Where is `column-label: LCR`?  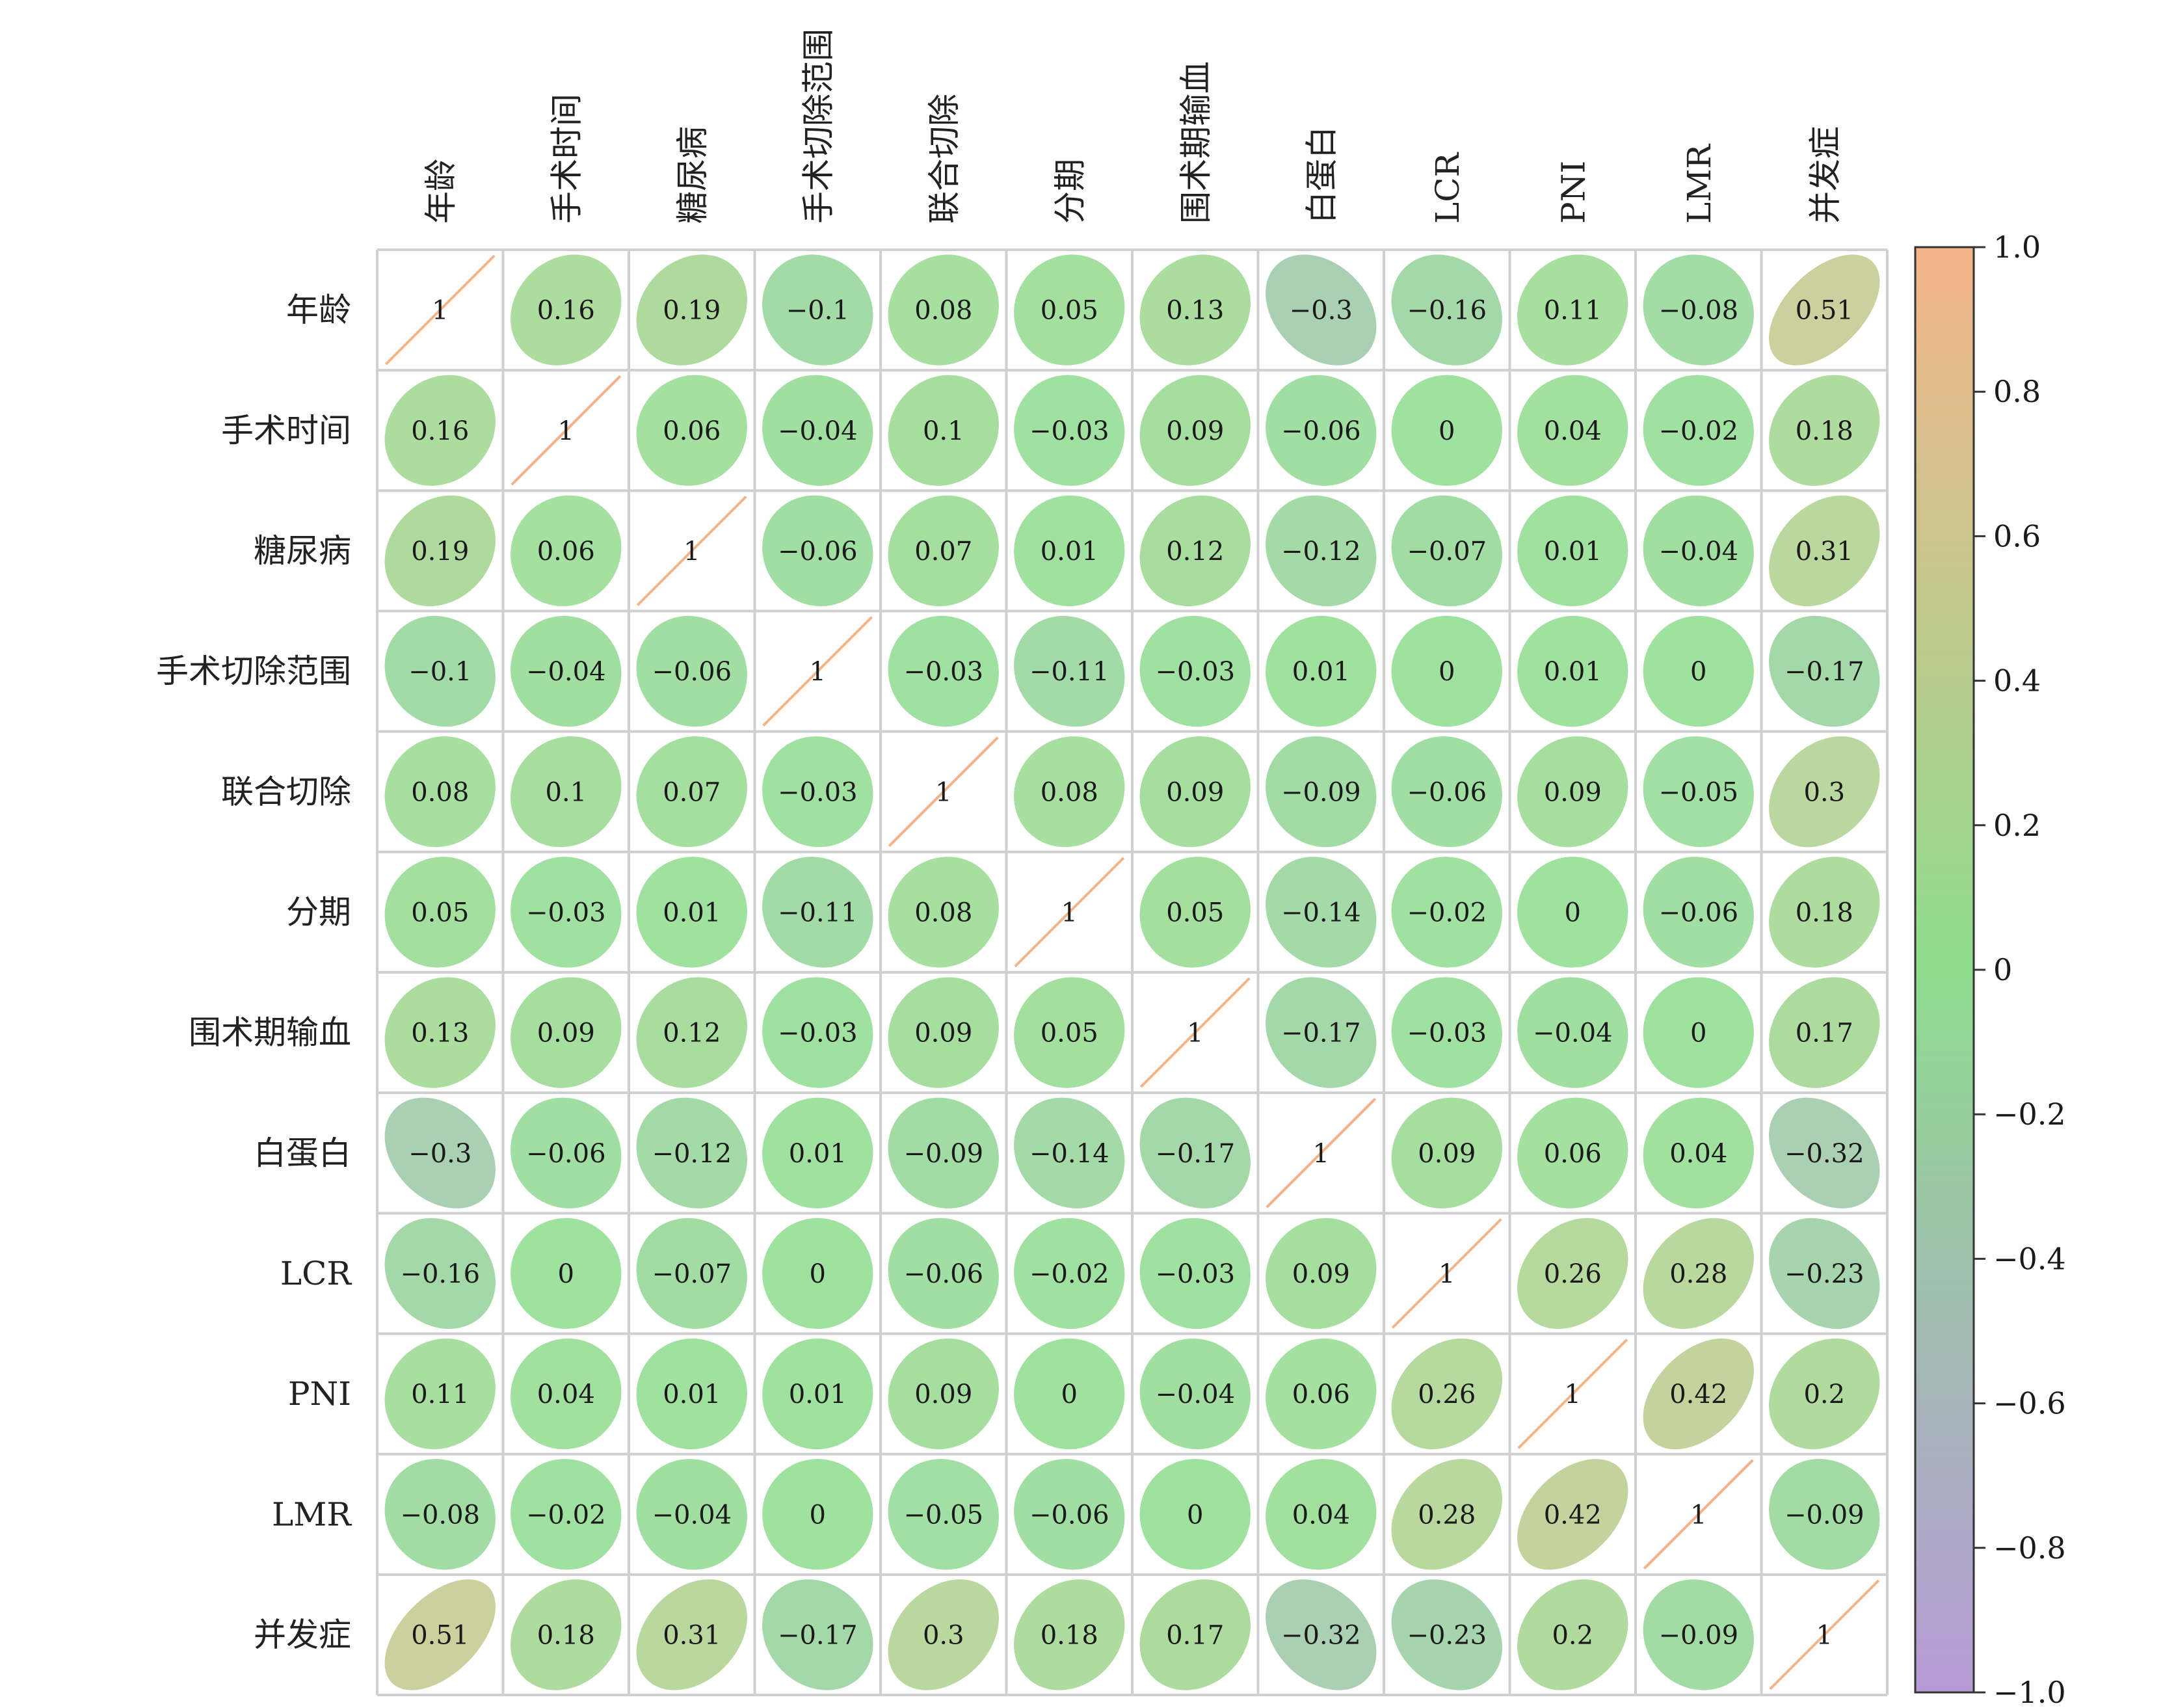
column-label: LCR is located at coordinates (1447, 188).